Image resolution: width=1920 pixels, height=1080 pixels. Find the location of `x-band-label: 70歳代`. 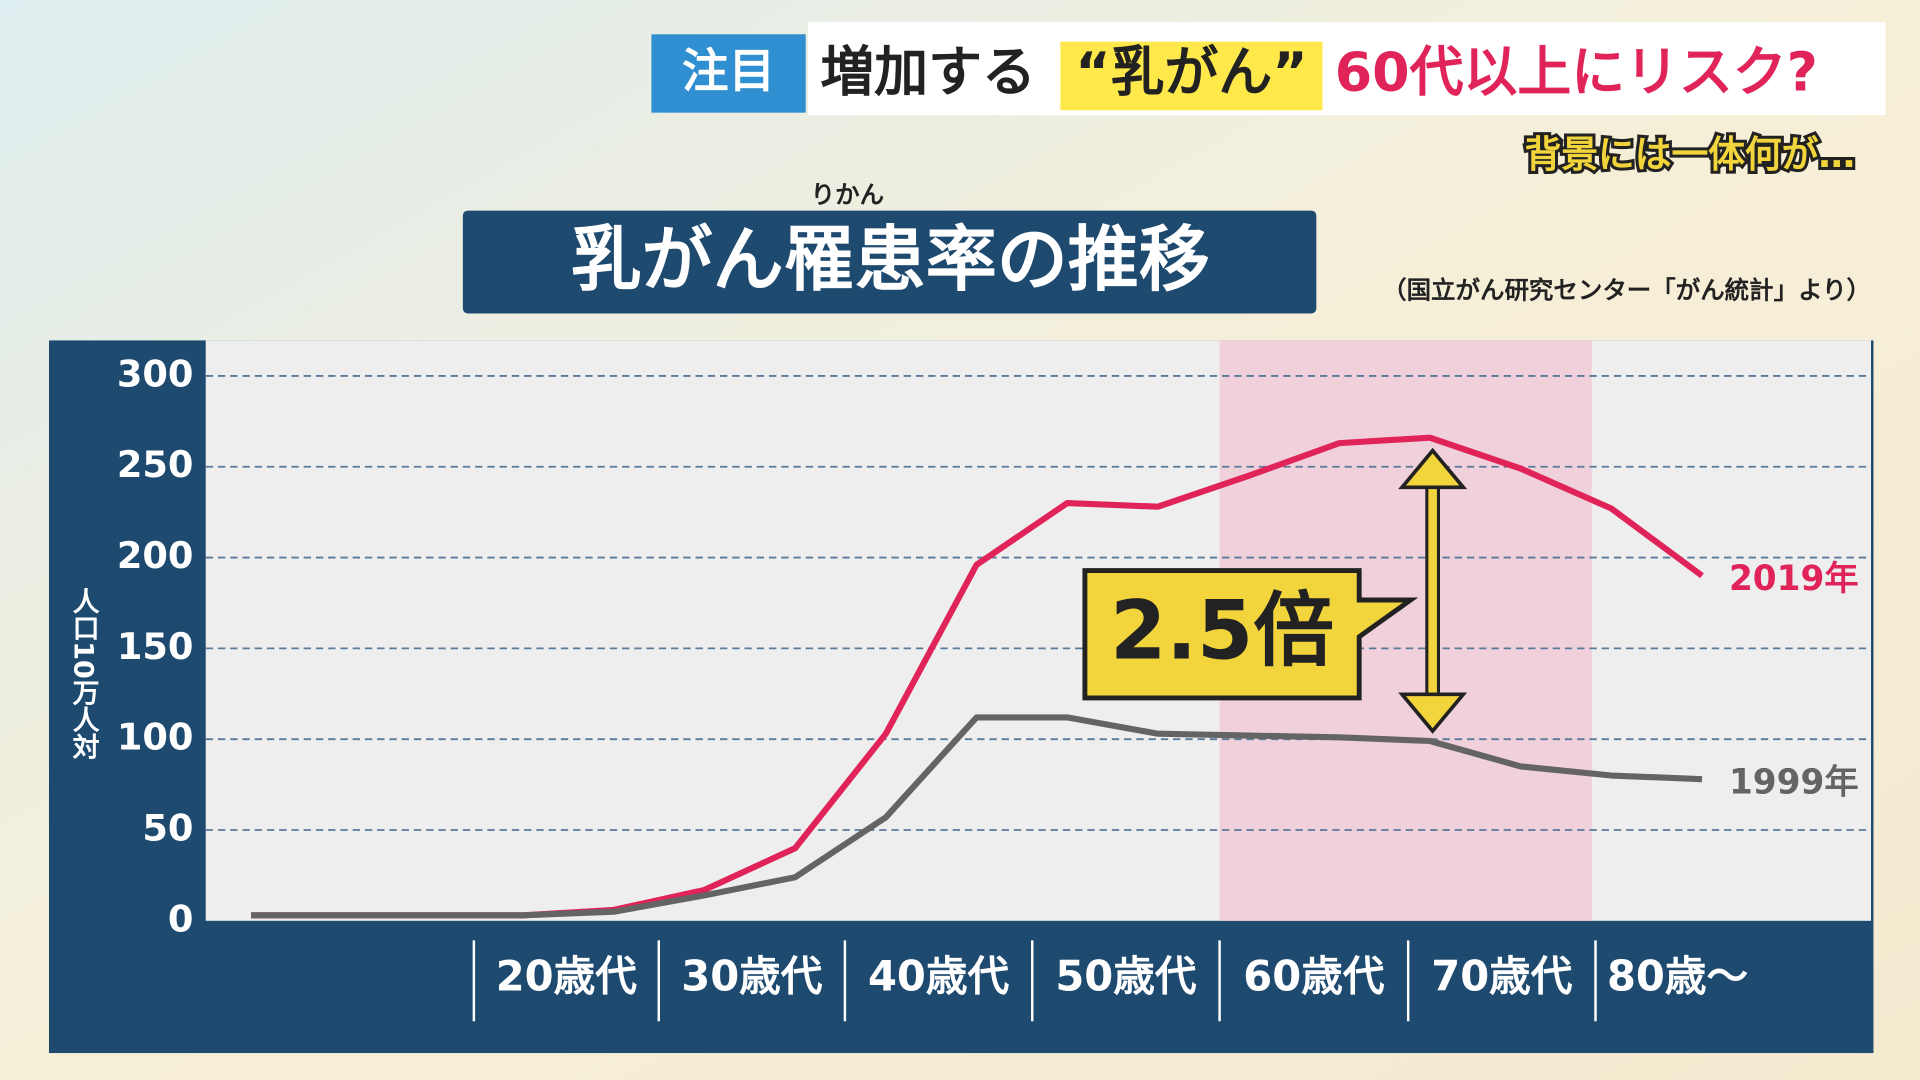

x-band-label: 70歳代 is located at coordinates (1502, 976).